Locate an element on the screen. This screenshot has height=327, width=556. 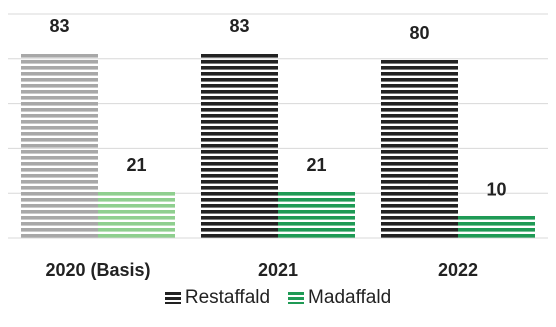
legend-item-madaffald: Madaffald is located at coordinates (339, 298).